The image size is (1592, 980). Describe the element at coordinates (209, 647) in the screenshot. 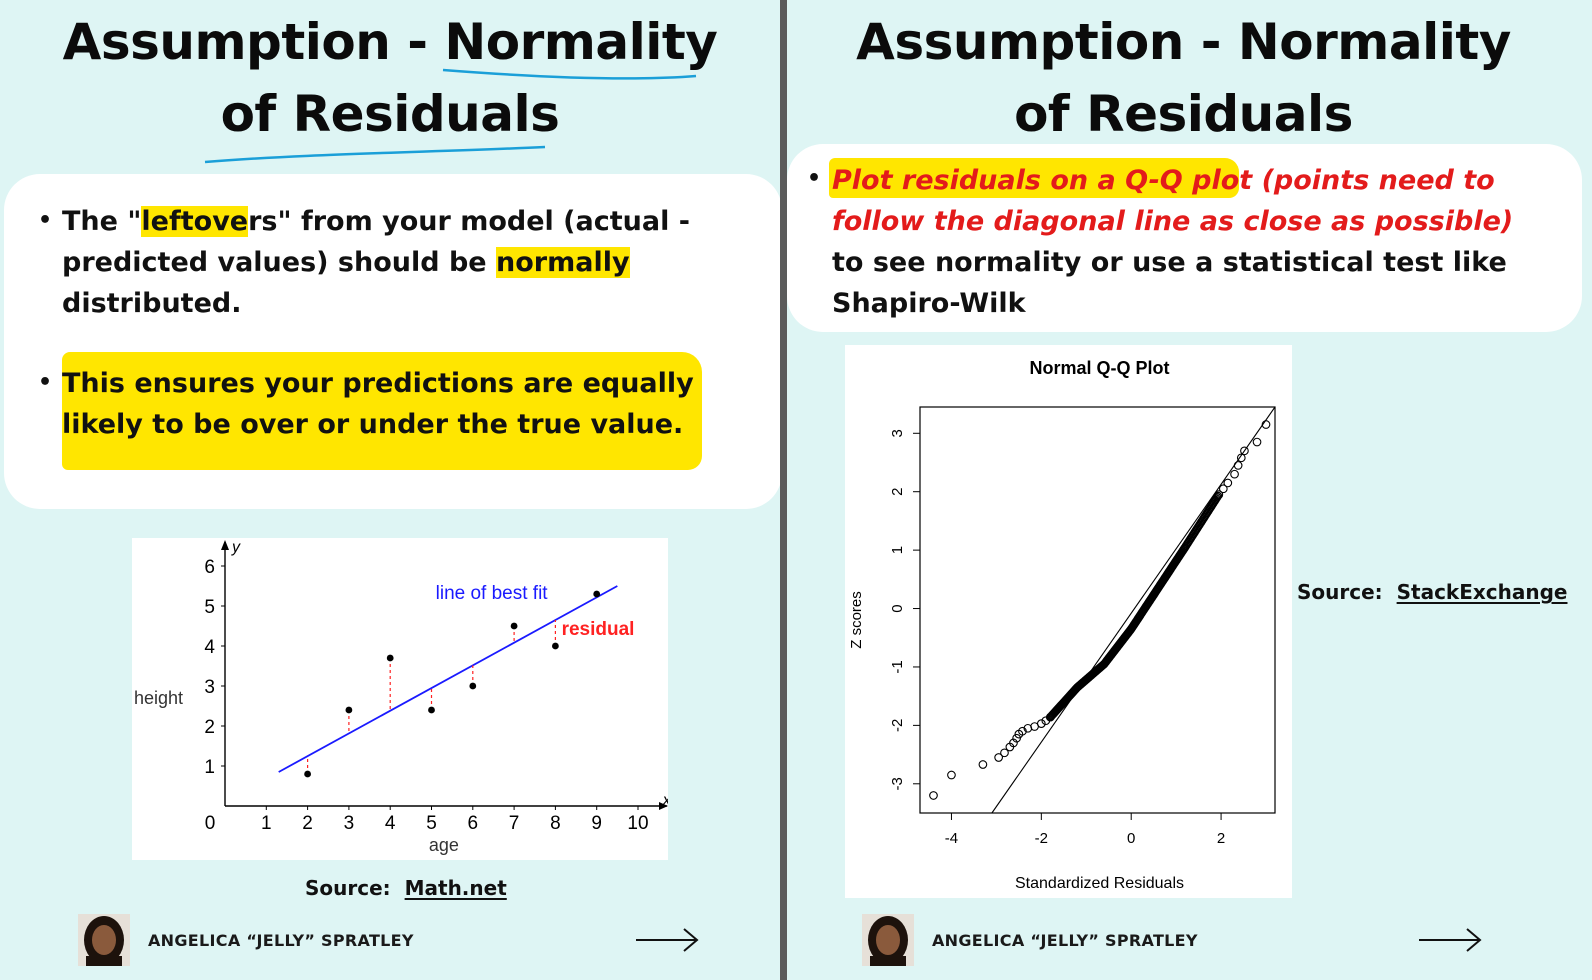

I see `y-tick-label: 4` at that location.